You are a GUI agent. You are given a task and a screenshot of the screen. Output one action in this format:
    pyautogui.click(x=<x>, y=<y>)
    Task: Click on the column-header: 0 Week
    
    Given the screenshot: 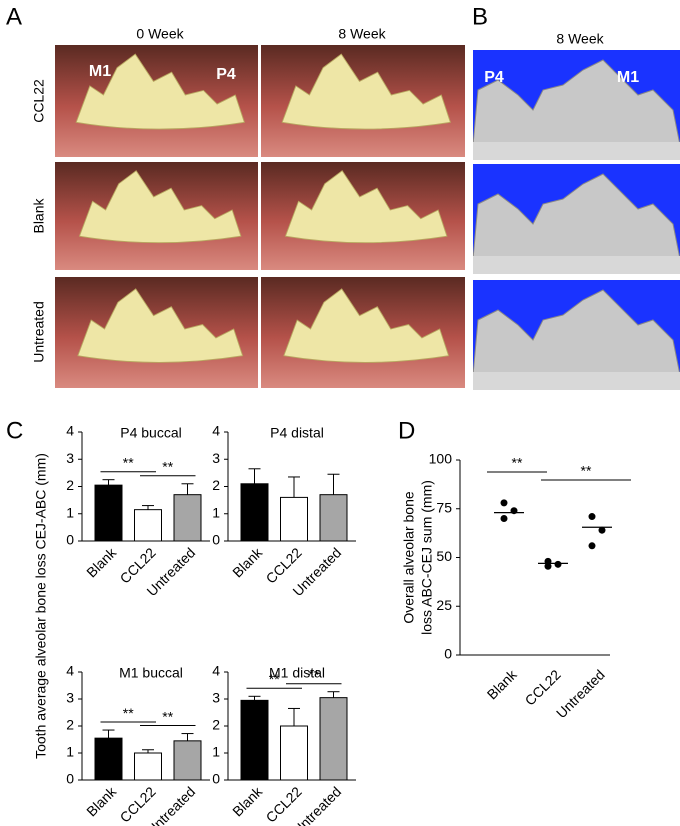 What is the action you would take?
    pyautogui.click(x=160, y=34)
    